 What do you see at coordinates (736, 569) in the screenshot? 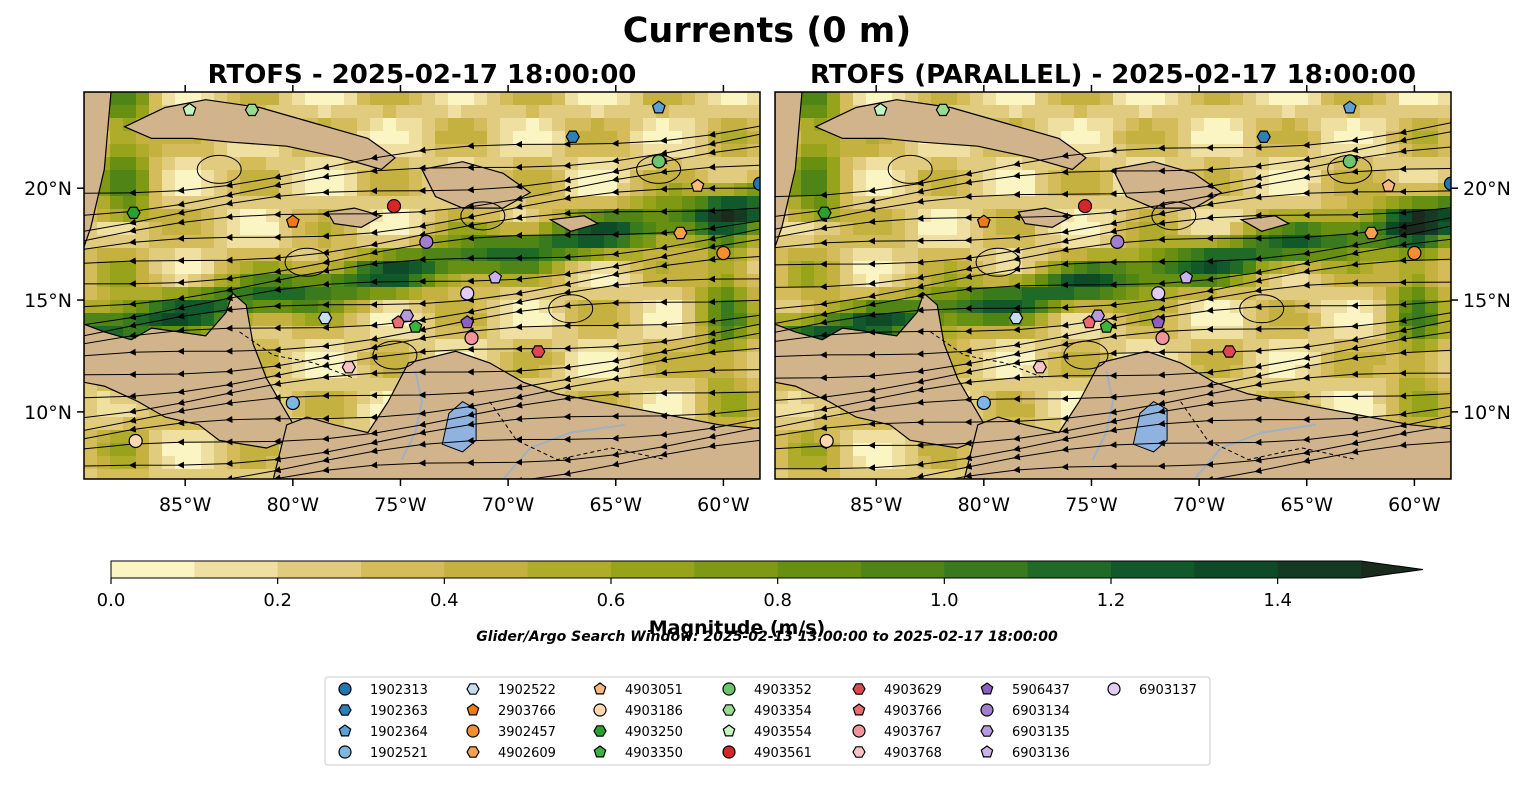
I see `colorbar-bin` at bounding box center [736, 569].